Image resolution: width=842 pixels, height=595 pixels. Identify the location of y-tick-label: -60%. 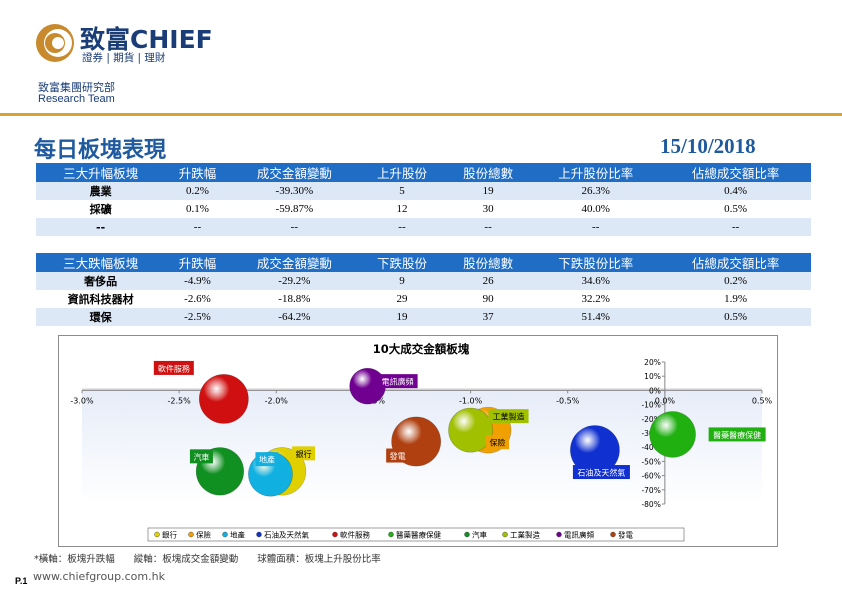
(650, 476).